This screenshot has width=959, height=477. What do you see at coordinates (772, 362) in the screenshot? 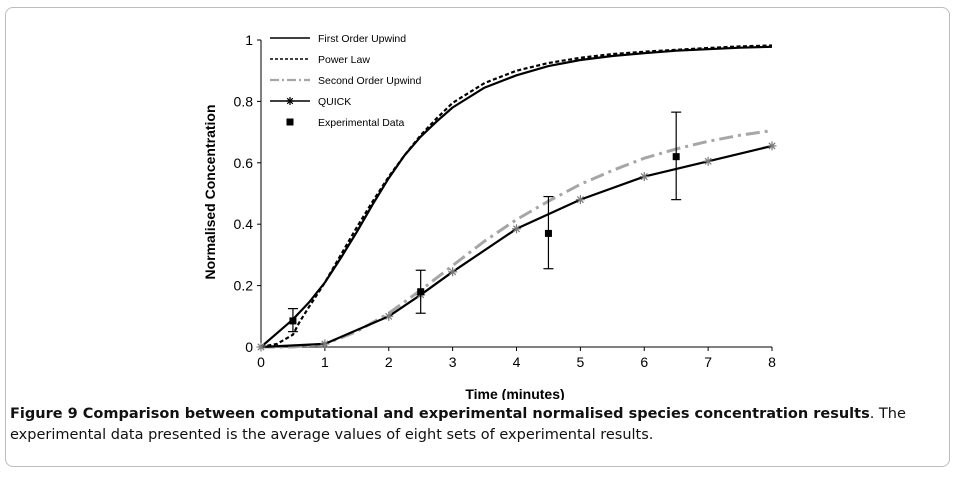
I see `x-tick-label: 8` at bounding box center [772, 362].